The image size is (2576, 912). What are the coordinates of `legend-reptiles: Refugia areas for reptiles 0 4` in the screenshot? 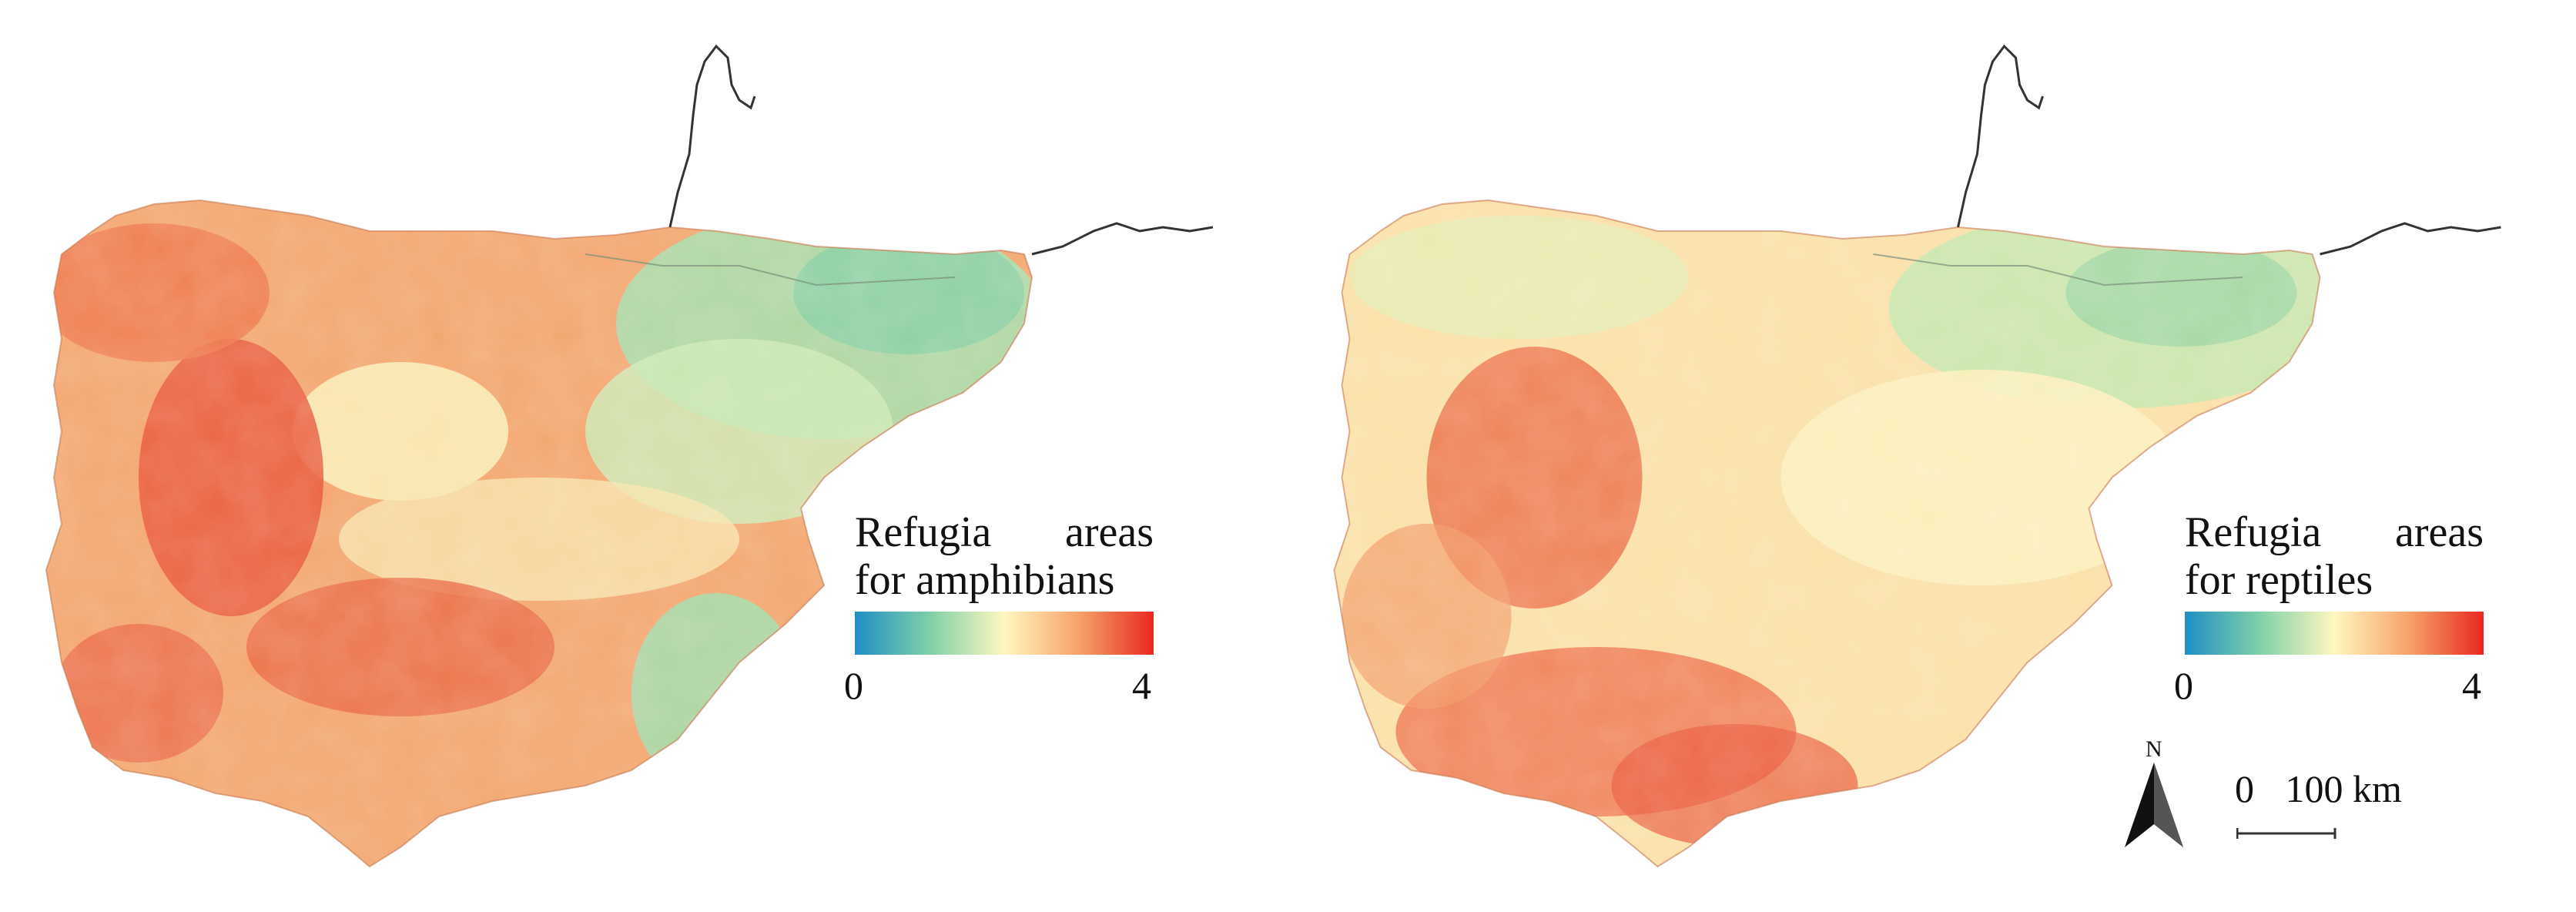 It's located at (2341, 607).